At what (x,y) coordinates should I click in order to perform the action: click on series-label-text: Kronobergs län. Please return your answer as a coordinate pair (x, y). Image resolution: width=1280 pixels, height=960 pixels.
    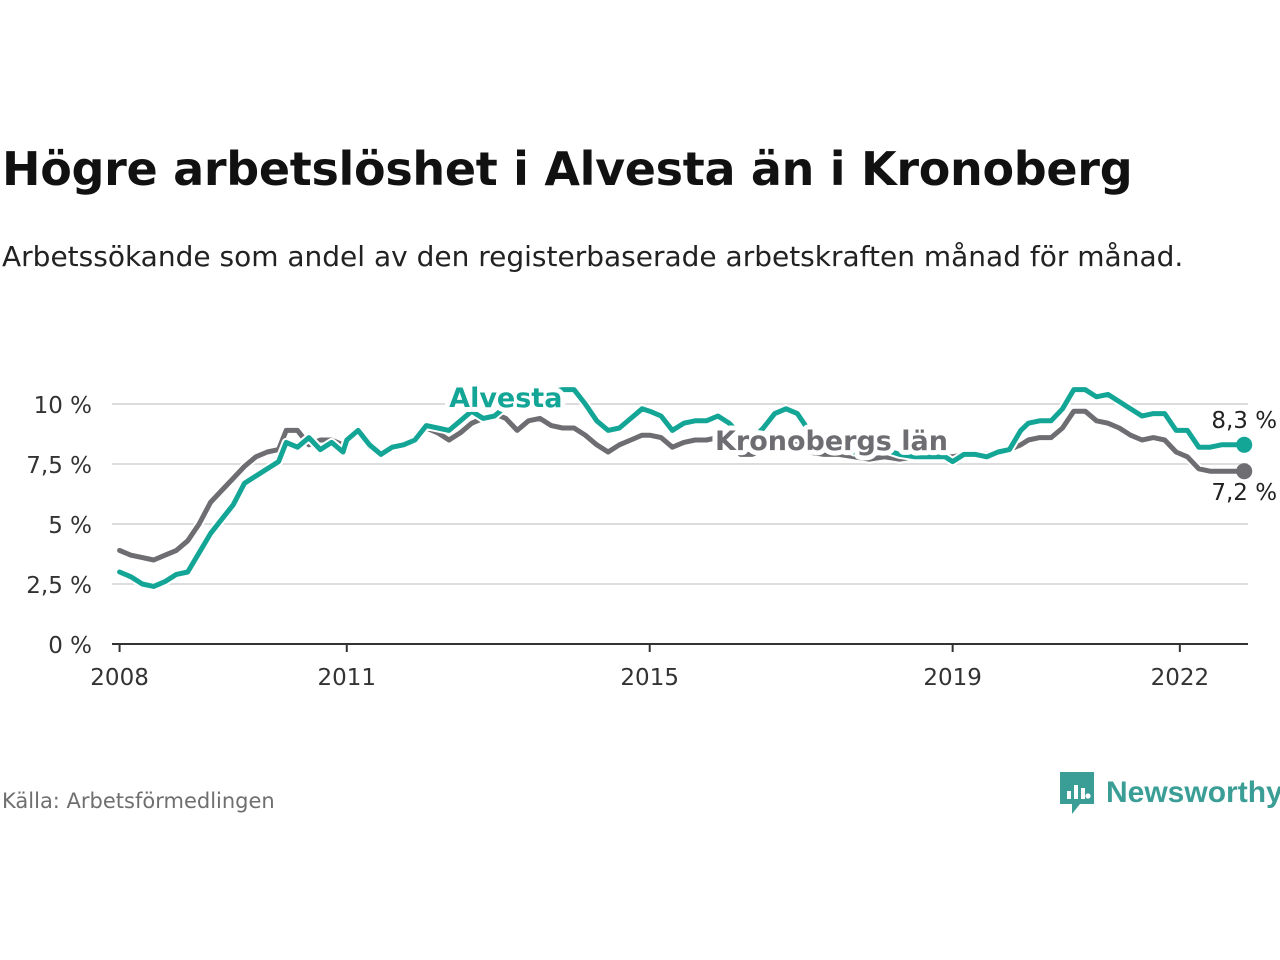
    Looking at the image, I should click on (831, 441).